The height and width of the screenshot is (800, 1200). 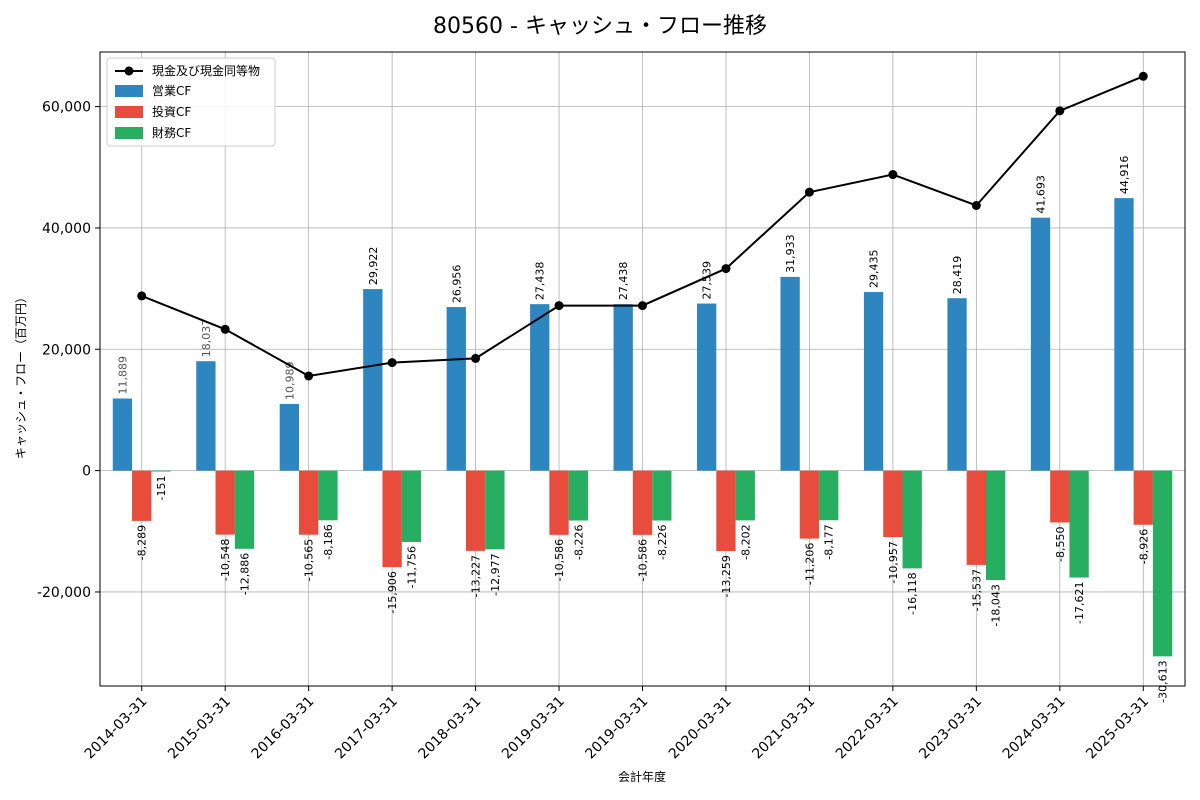 I want to click on bar-data-label: 26,956, so click(x=456, y=284).